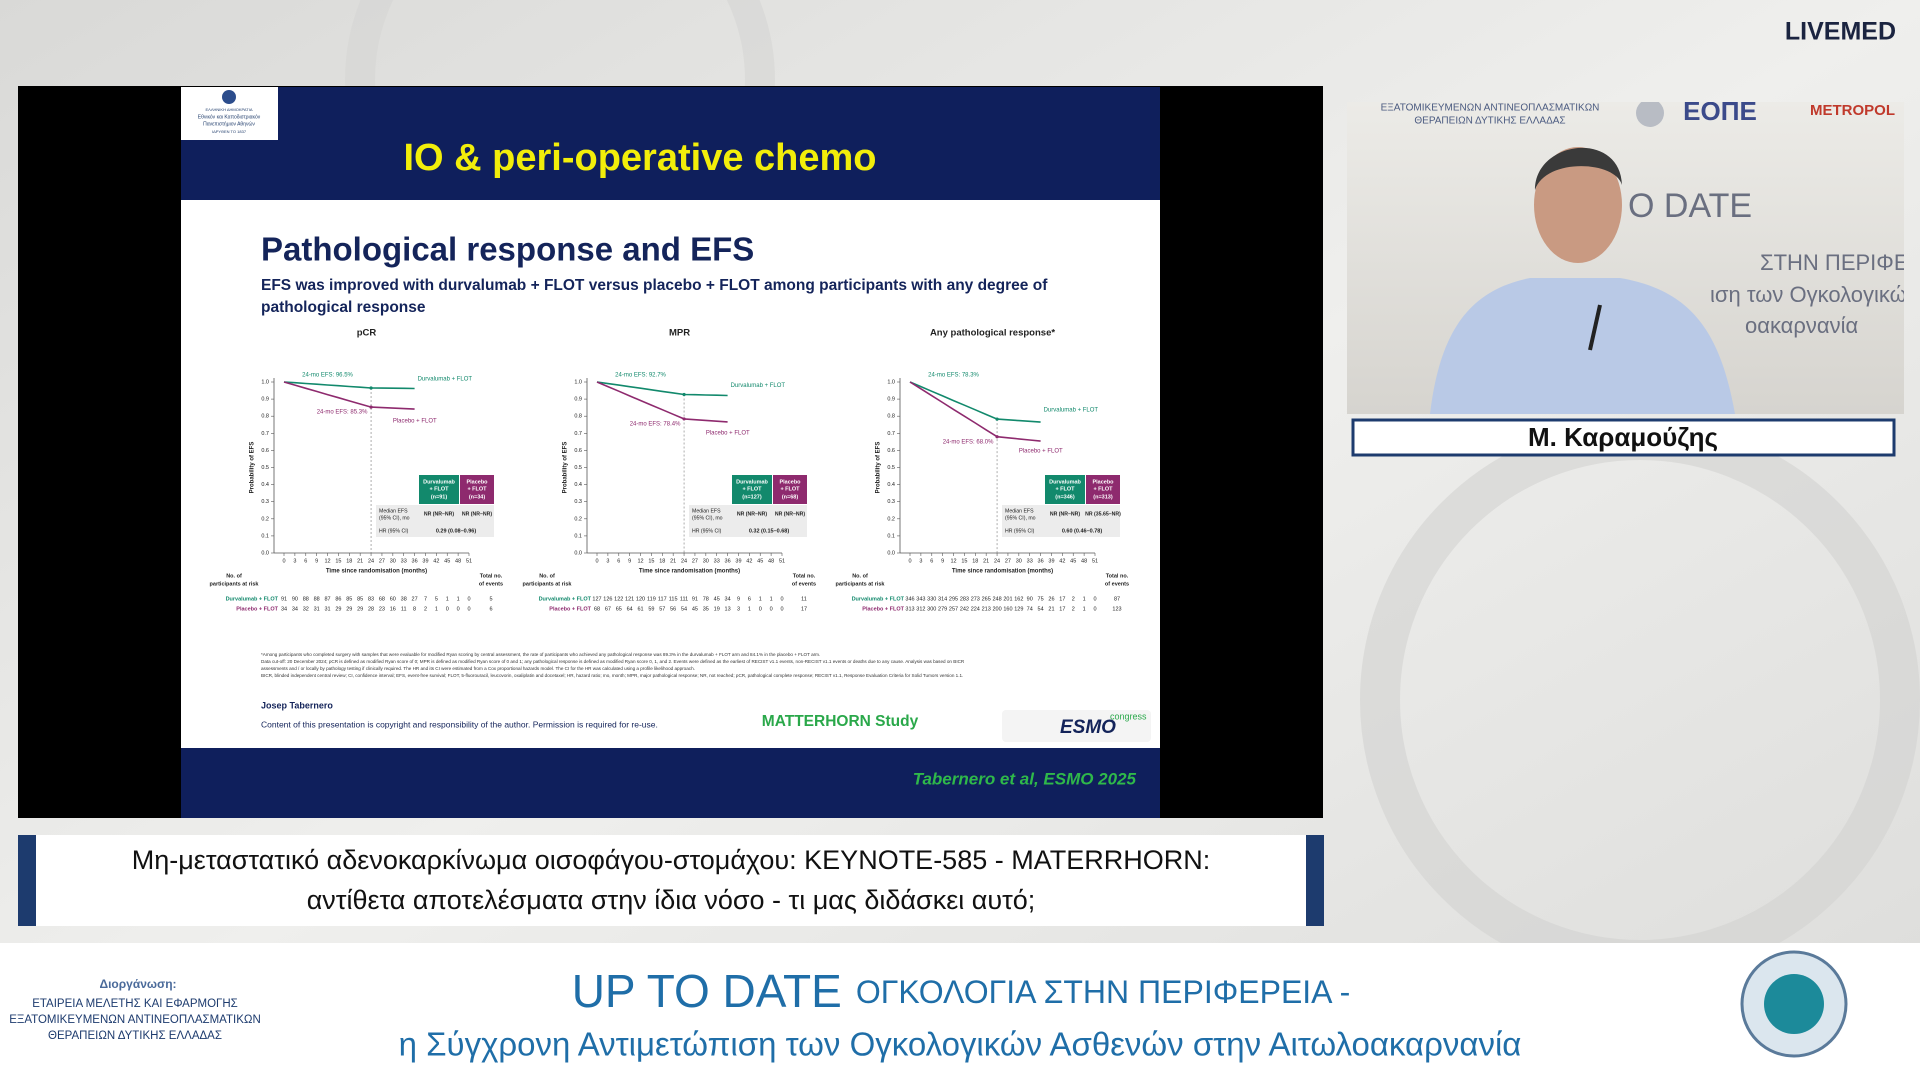 This screenshot has height=1080, width=1920. I want to click on at-risk-count: 129, so click(1018, 609).